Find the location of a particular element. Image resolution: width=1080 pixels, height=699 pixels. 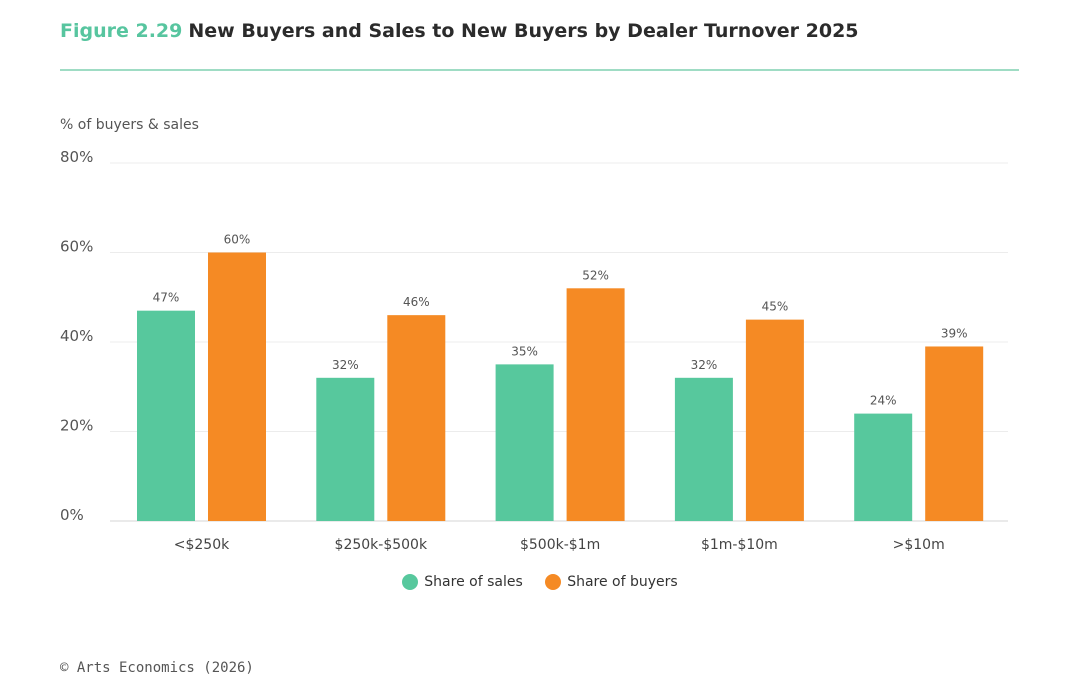

x-tick-label: $1m-$10m is located at coordinates (739, 545).